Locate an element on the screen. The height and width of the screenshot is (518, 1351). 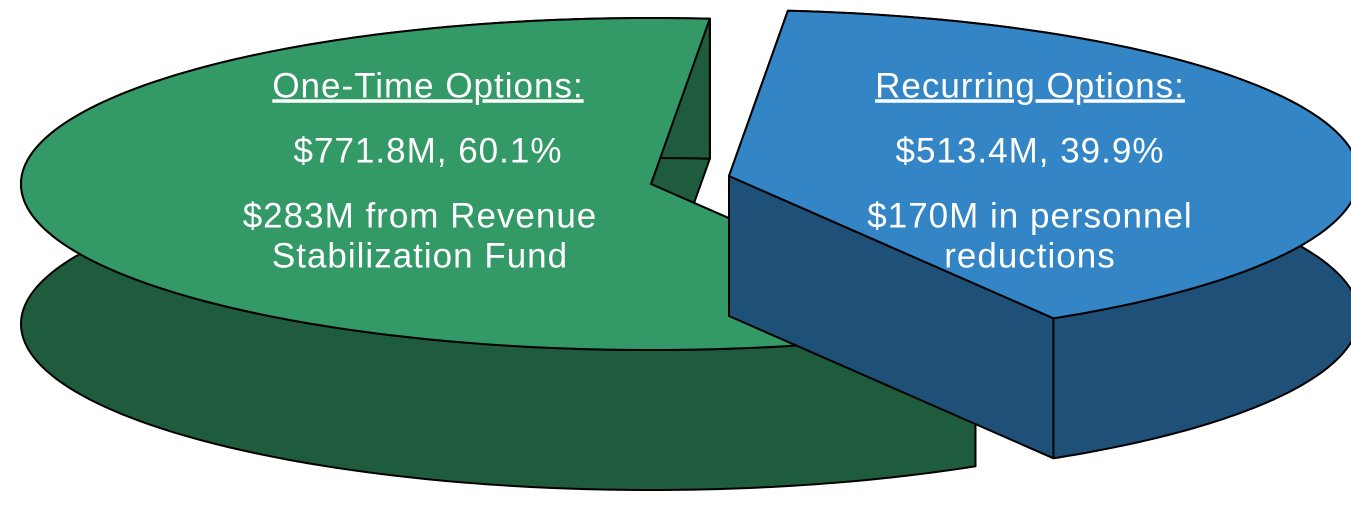
annotation: Stabilization Fund is located at coordinates (420, 255).